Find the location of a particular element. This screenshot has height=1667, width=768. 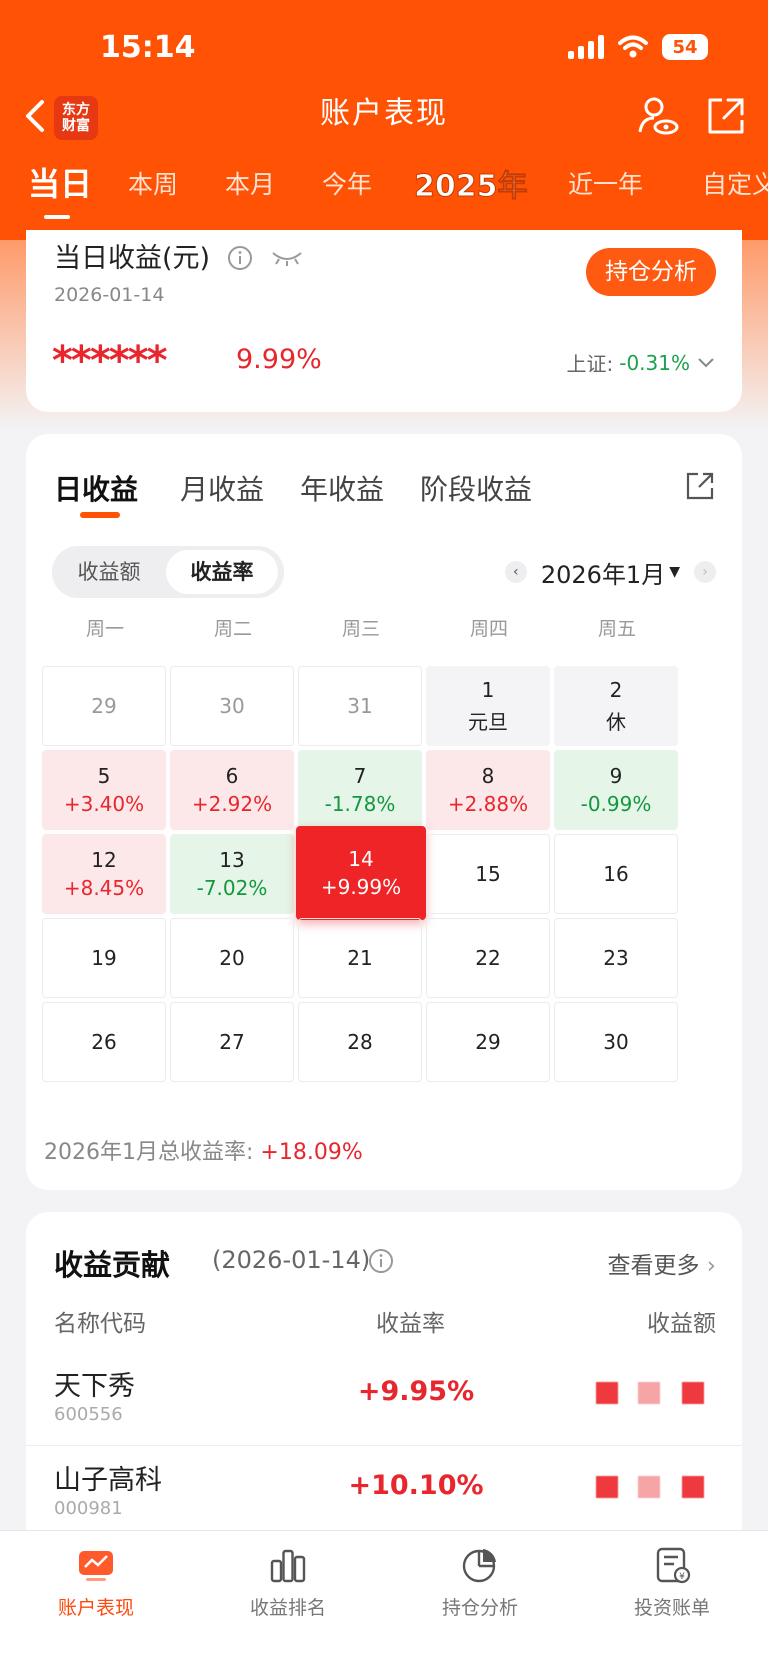

col-amount: 收益额 is located at coordinates (681, 1324).